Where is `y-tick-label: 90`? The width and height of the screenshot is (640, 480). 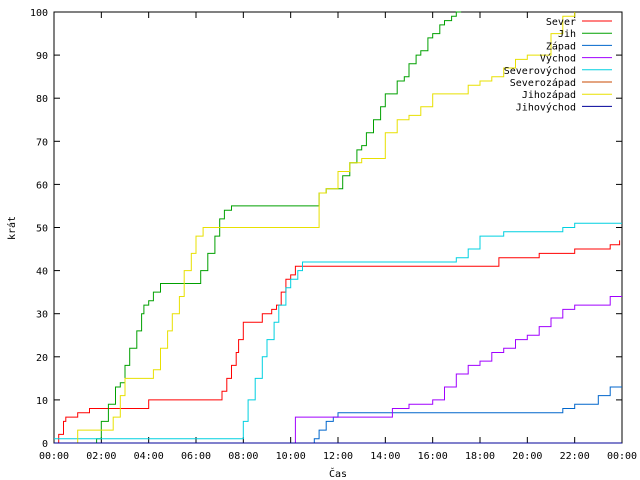
y-tick-label: 90 is located at coordinates (42, 56).